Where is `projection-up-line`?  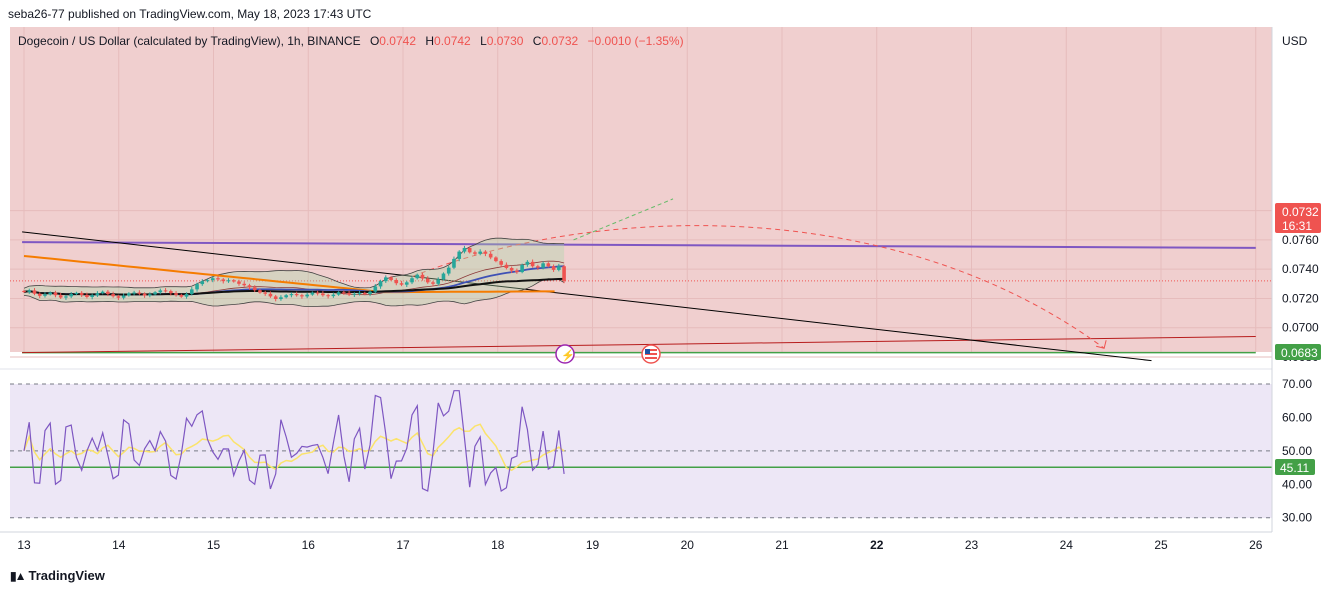
projection-up-line is located at coordinates (623, 219).